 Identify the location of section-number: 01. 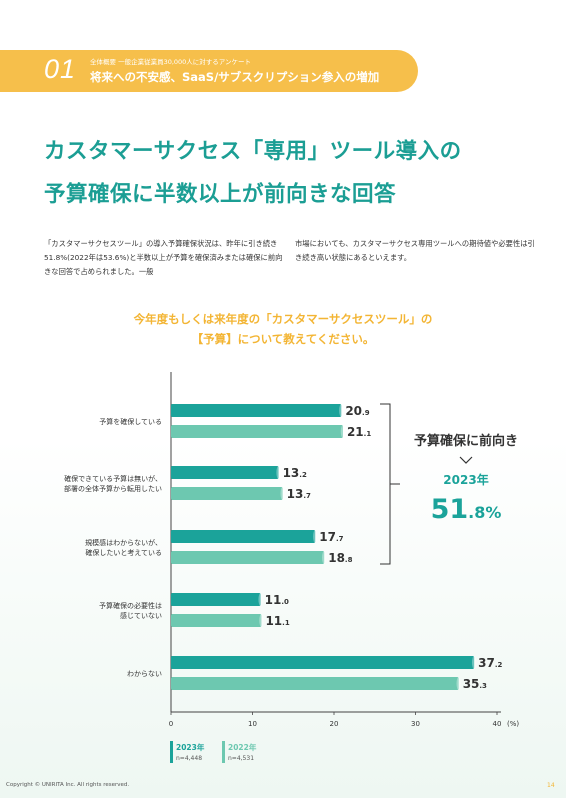
(60, 69).